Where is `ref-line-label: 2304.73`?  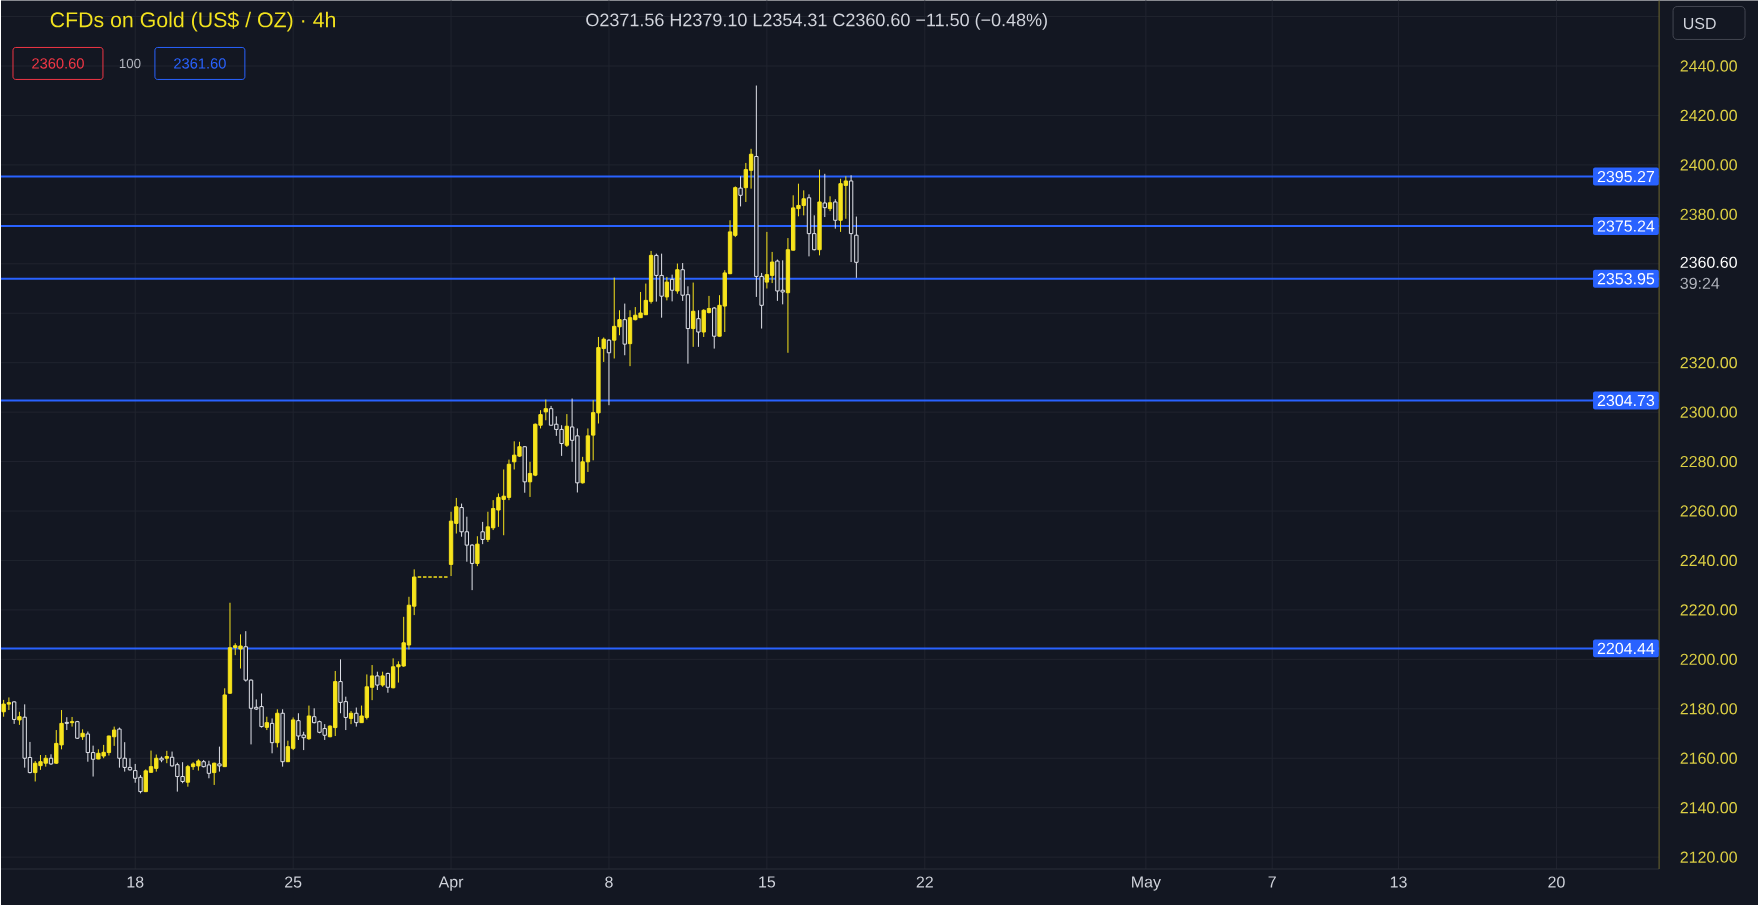 ref-line-label: 2304.73 is located at coordinates (1626, 400).